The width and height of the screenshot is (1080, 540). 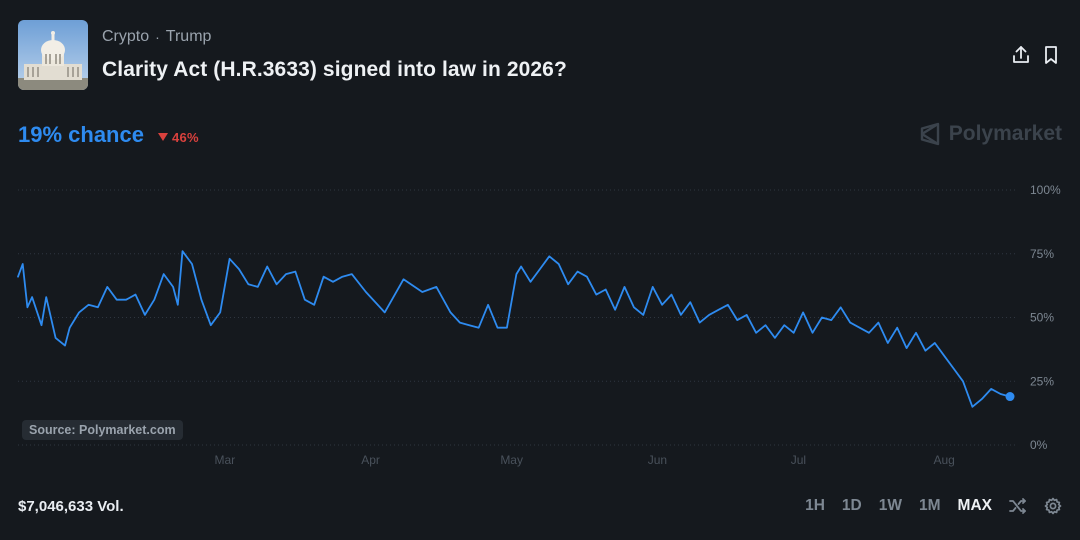 I want to click on breadcrumb-category: Crypto, so click(x=126, y=36).